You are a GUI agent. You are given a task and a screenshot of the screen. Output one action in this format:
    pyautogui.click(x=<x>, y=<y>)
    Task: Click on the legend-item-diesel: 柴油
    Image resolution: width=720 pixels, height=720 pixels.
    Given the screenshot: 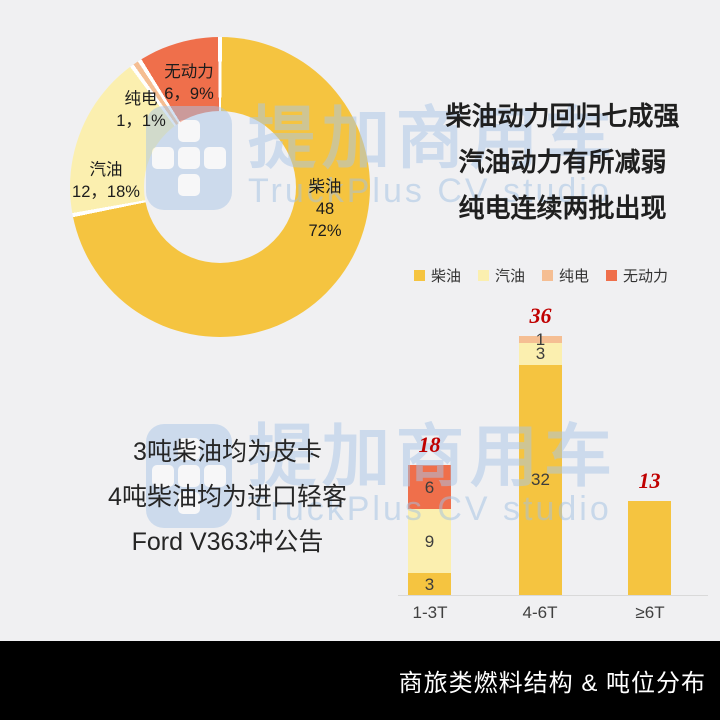 What is the action you would take?
    pyautogui.click(x=437, y=275)
    